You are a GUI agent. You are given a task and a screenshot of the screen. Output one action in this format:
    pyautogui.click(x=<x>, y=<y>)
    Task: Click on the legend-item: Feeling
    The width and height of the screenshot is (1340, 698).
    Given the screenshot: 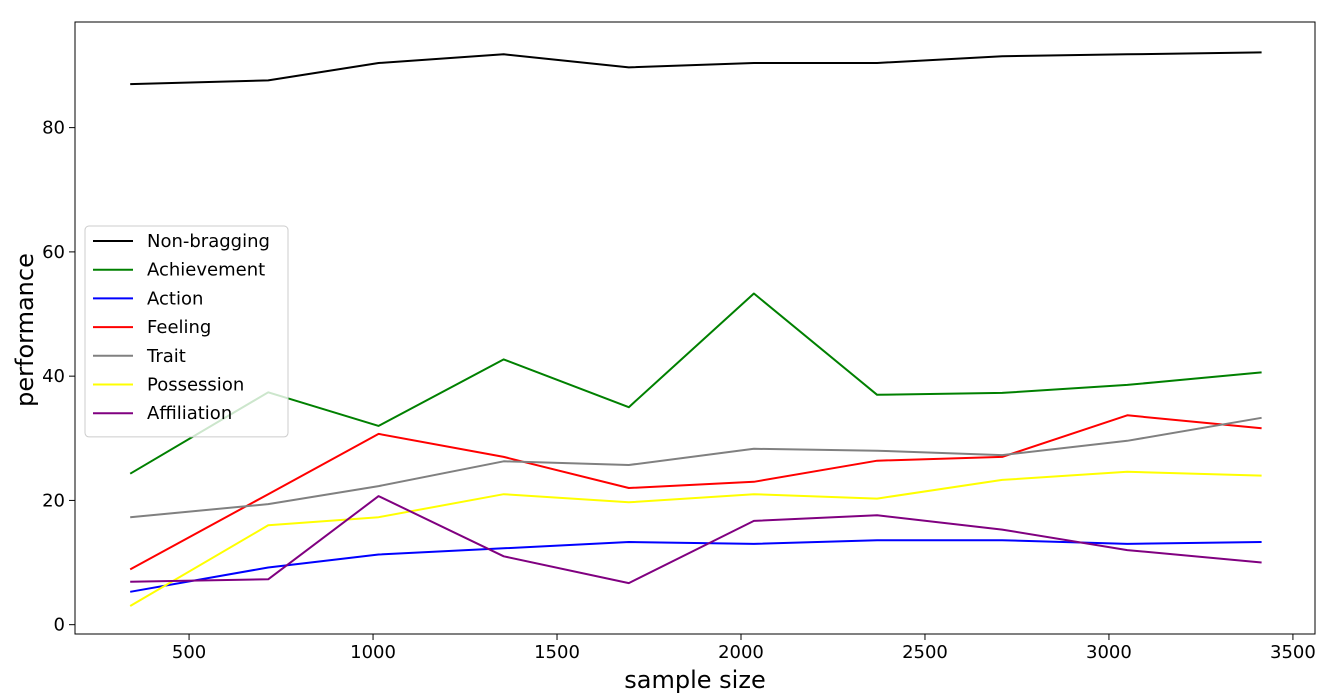 What is the action you would take?
    pyautogui.click(x=152, y=327)
    